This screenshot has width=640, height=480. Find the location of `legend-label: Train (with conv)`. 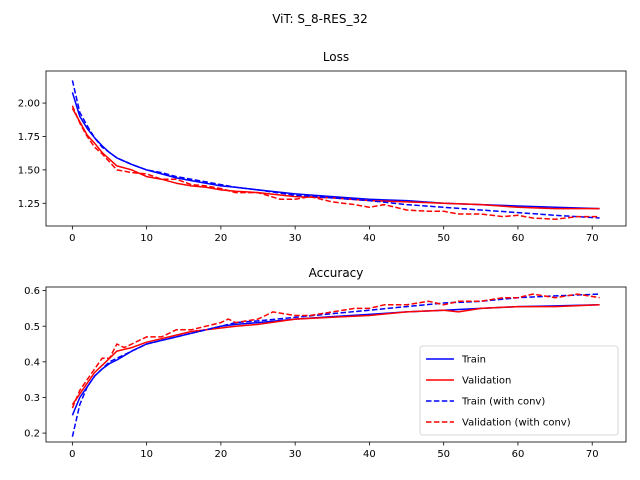

legend-label: Train (with conv) is located at coordinates (503, 402).